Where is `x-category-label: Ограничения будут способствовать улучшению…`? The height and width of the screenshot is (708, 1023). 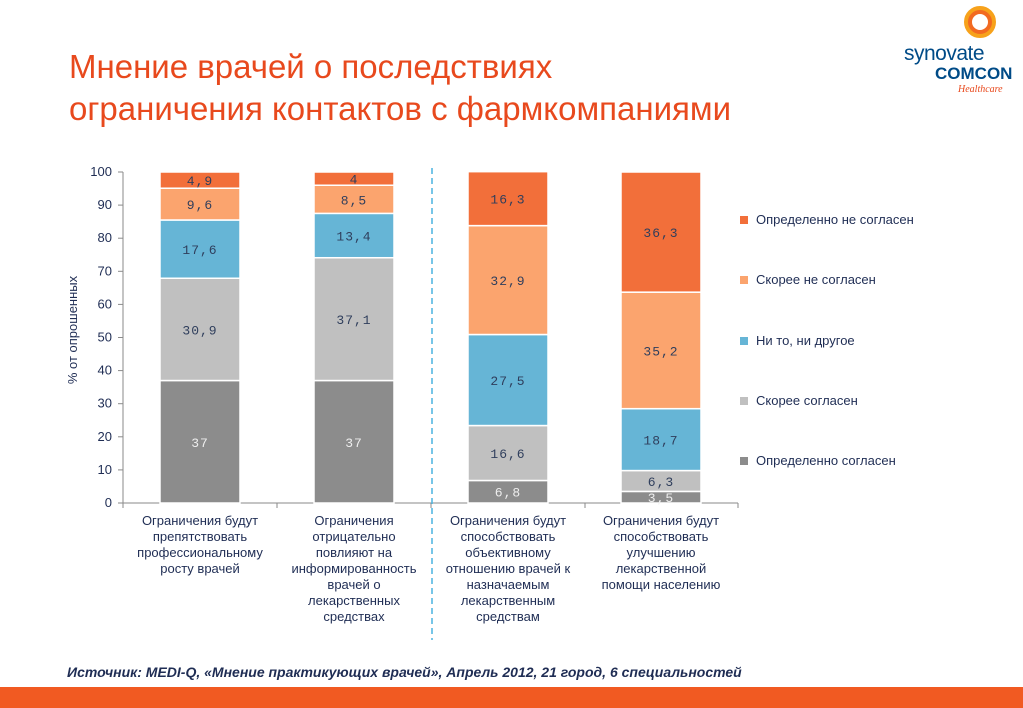 x-category-label: Ограничения будут способствовать улучшению… is located at coordinates (661, 552).